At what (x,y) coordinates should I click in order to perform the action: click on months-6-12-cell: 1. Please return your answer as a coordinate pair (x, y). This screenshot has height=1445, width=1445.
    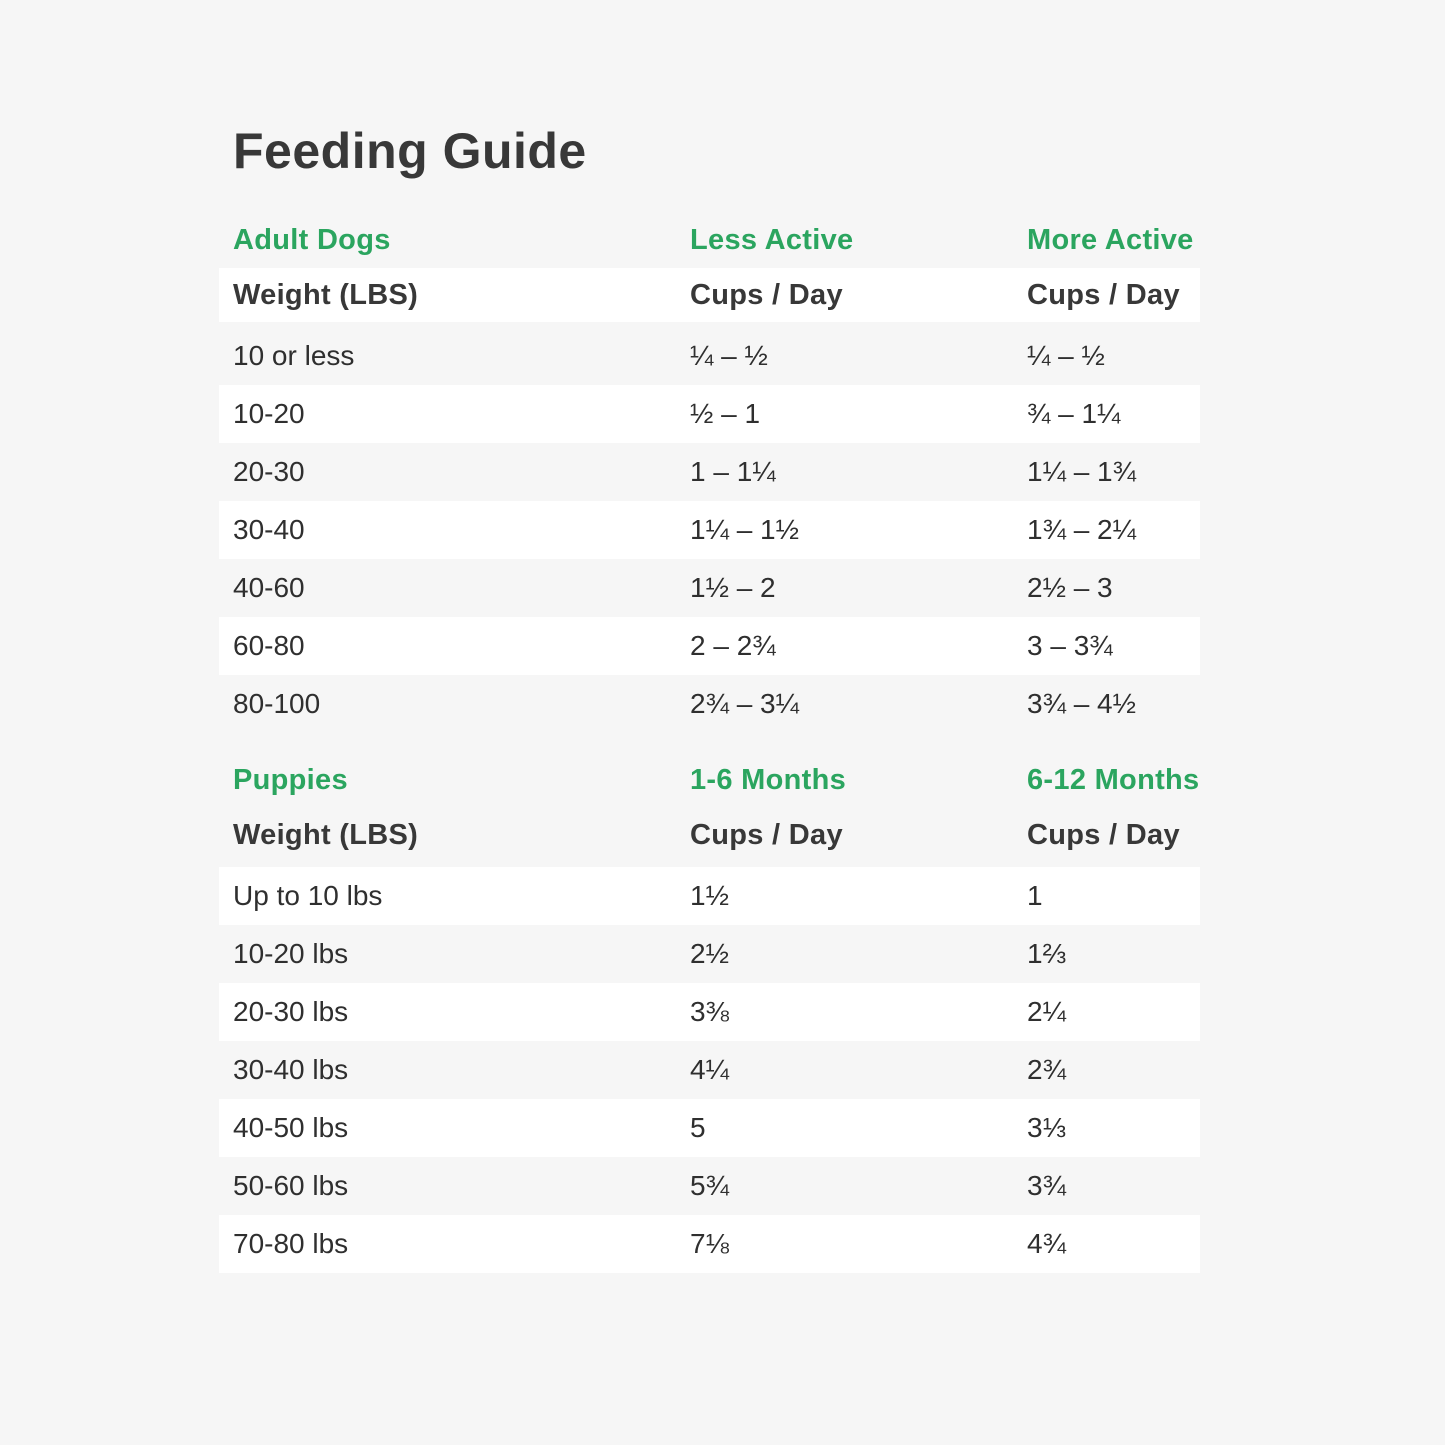
    Looking at the image, I should click on (1035, 895).